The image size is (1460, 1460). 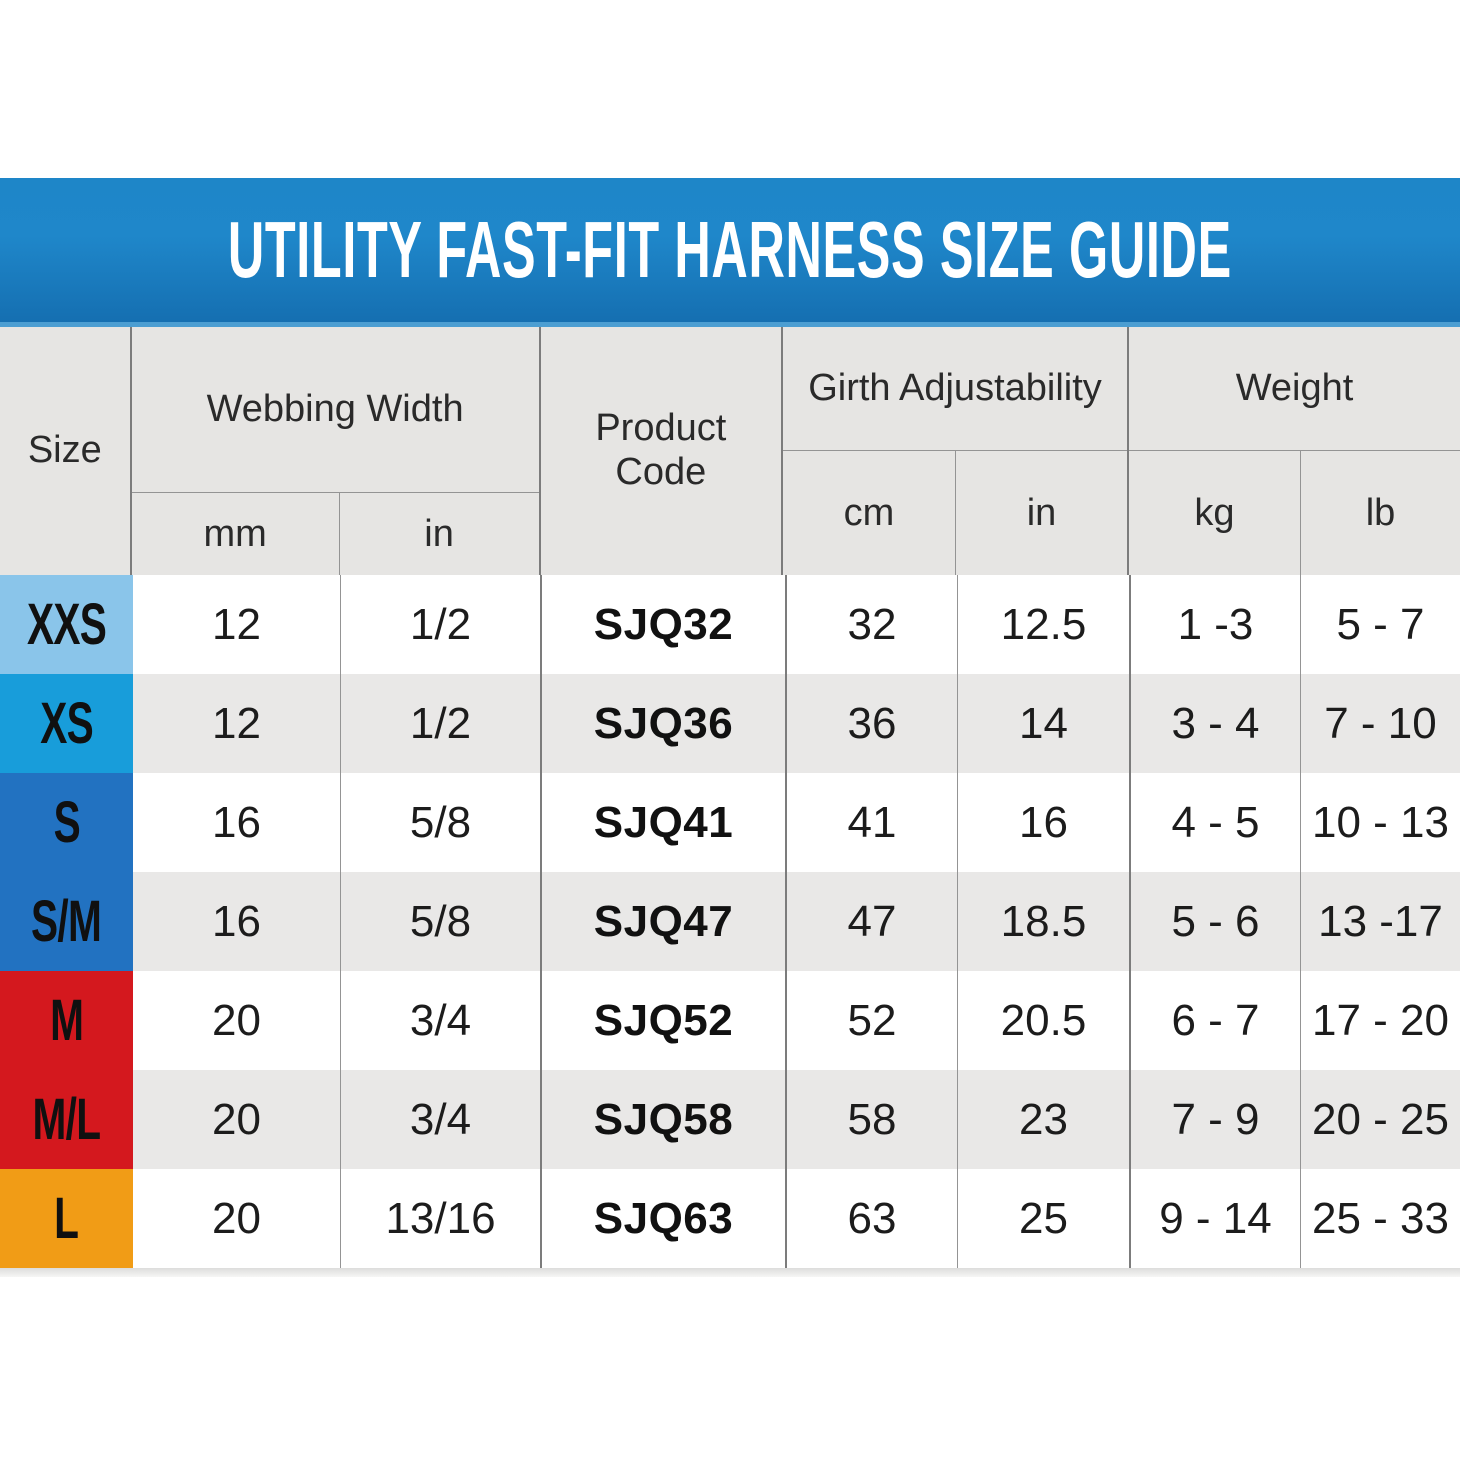 I want to click on header-webbing-width-label: Webbing Width, so click(x=335, y=410).